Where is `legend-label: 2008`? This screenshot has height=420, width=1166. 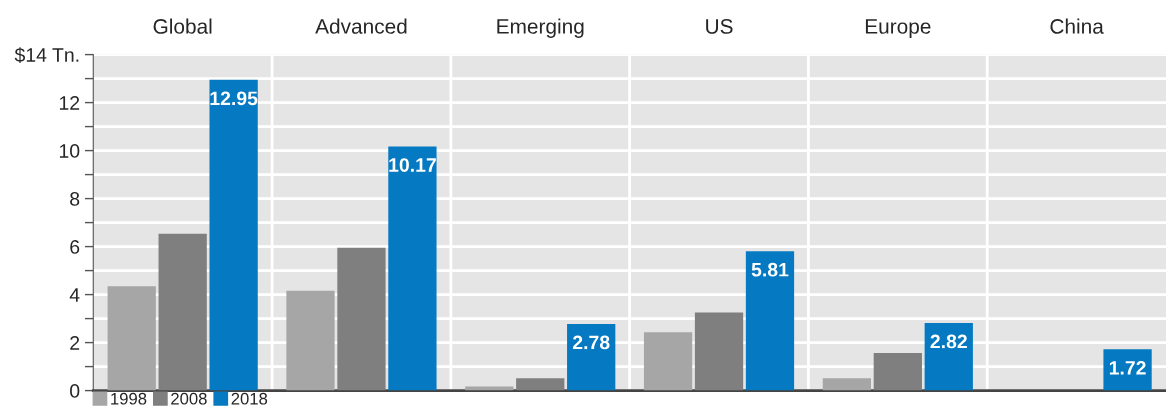
legend-label: 2008 is located at coordinates (189, 398).